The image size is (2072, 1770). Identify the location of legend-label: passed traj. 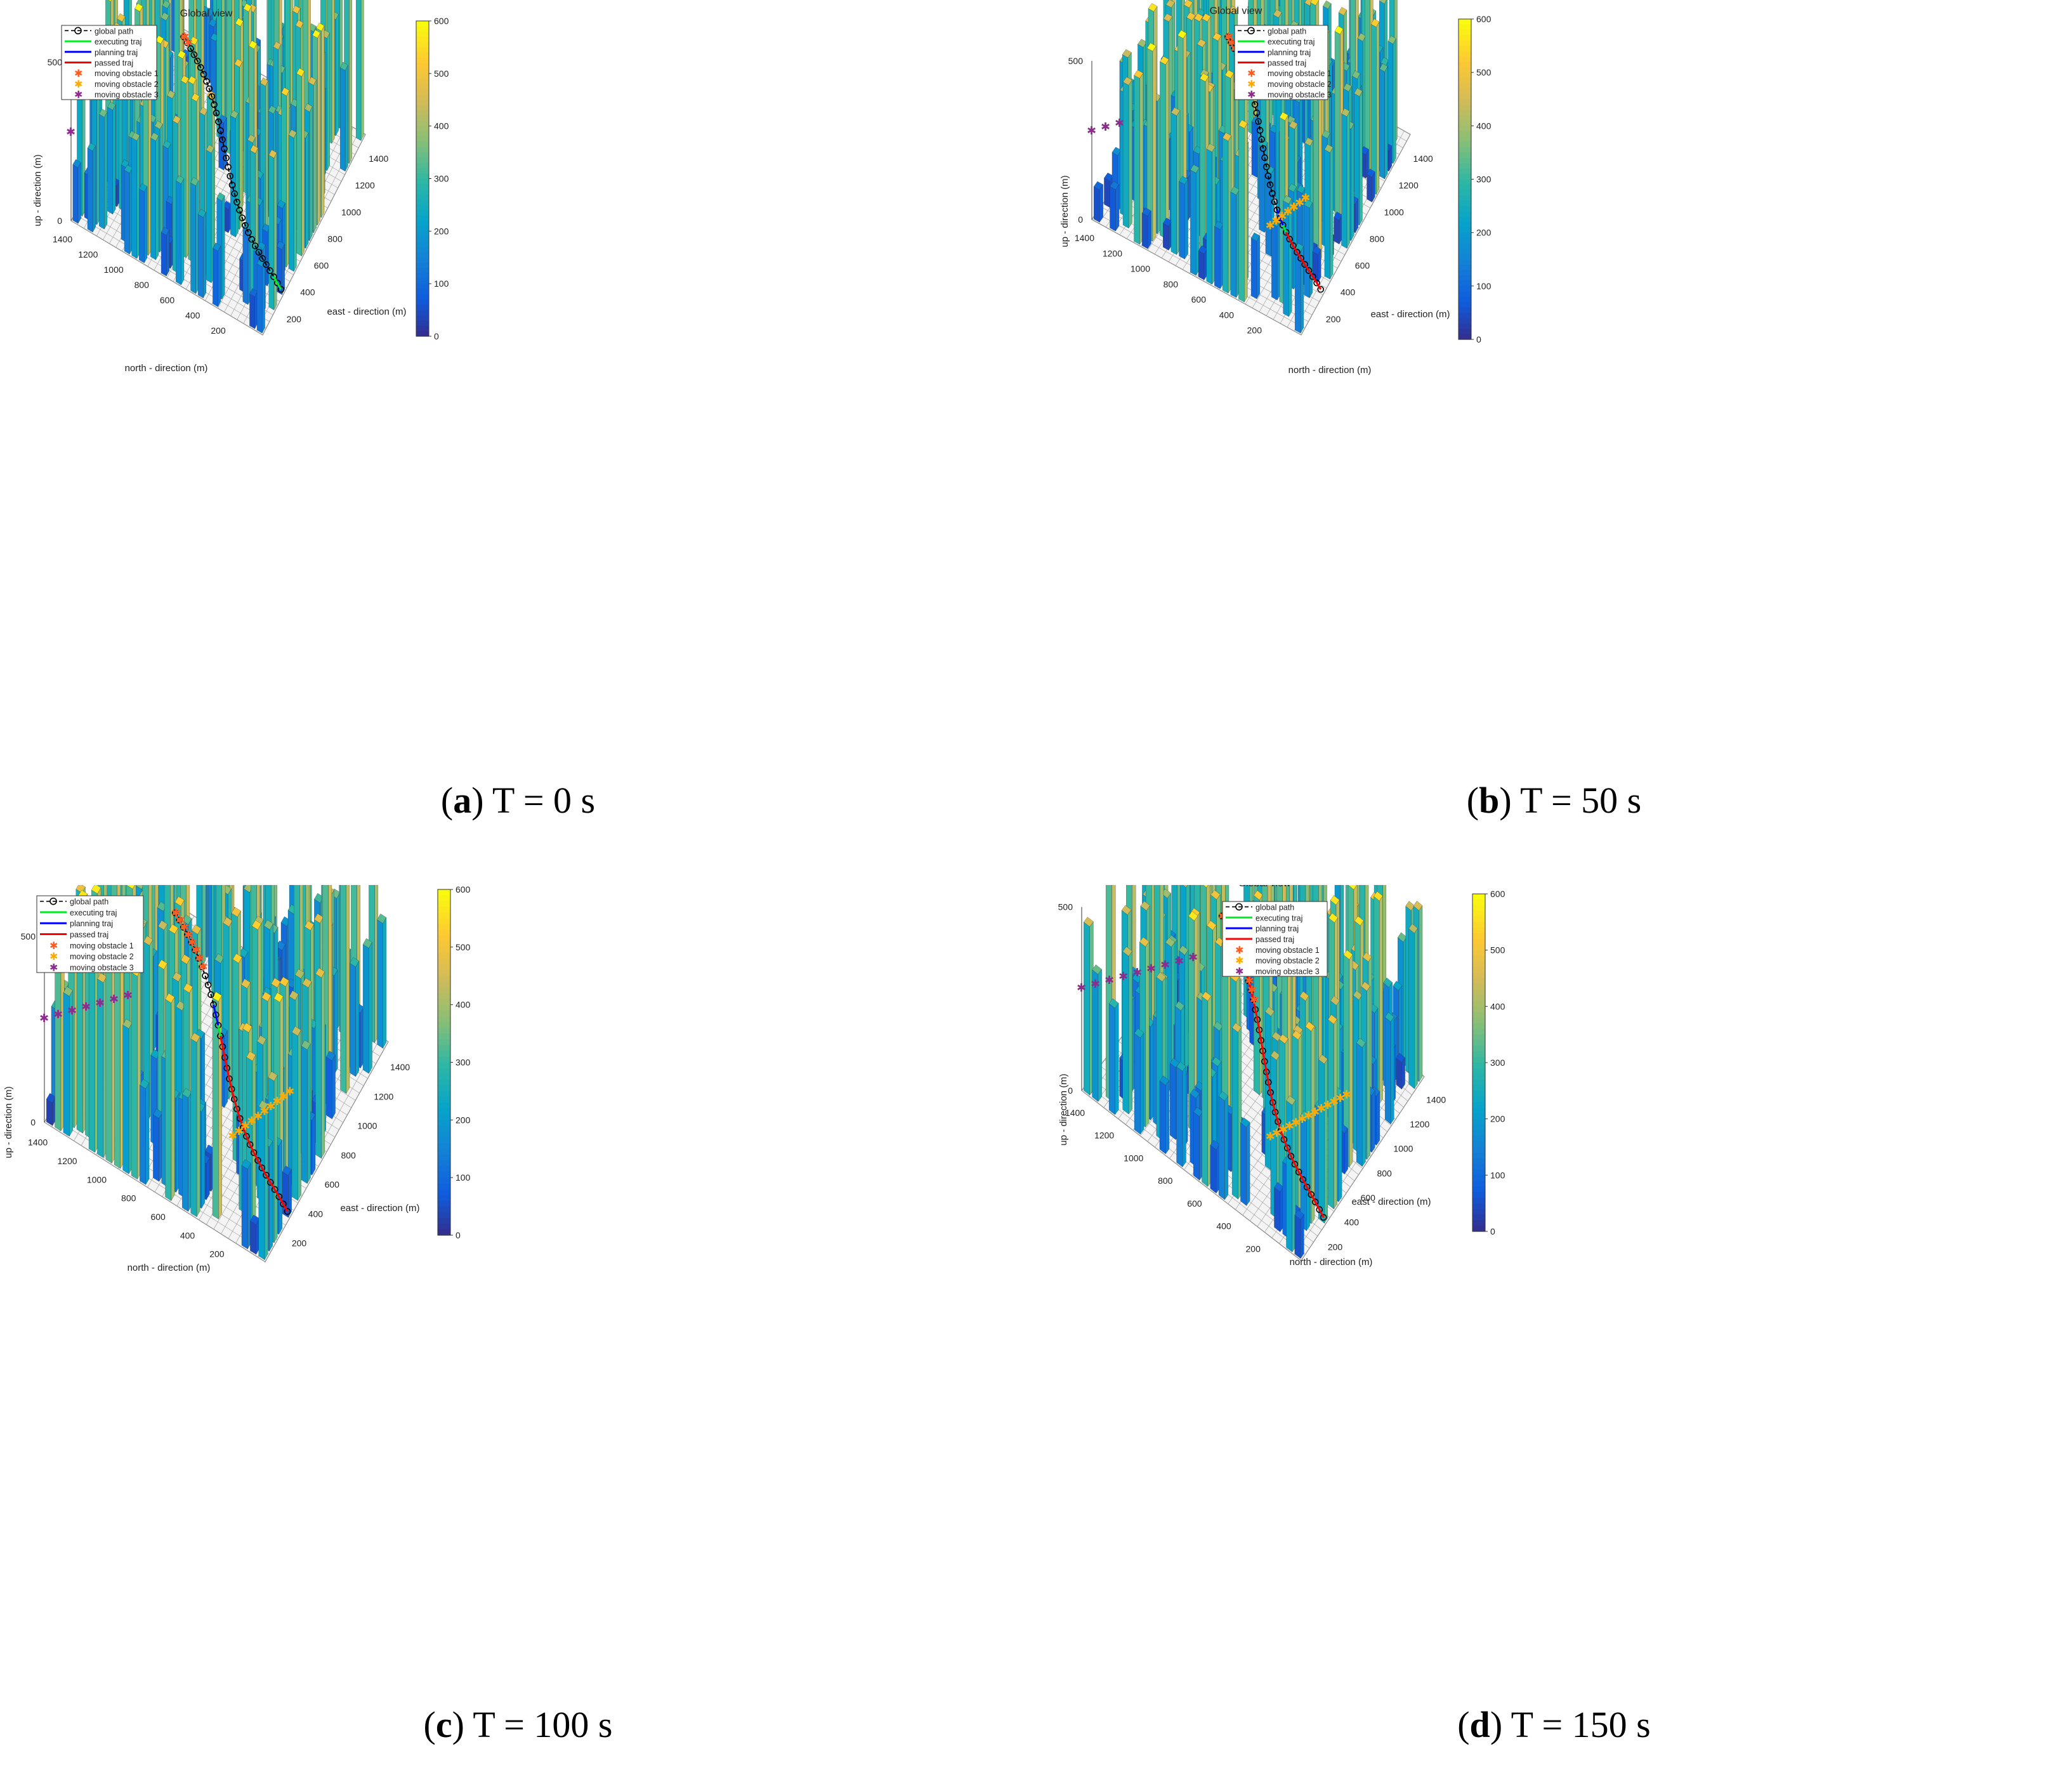
(114, 64).